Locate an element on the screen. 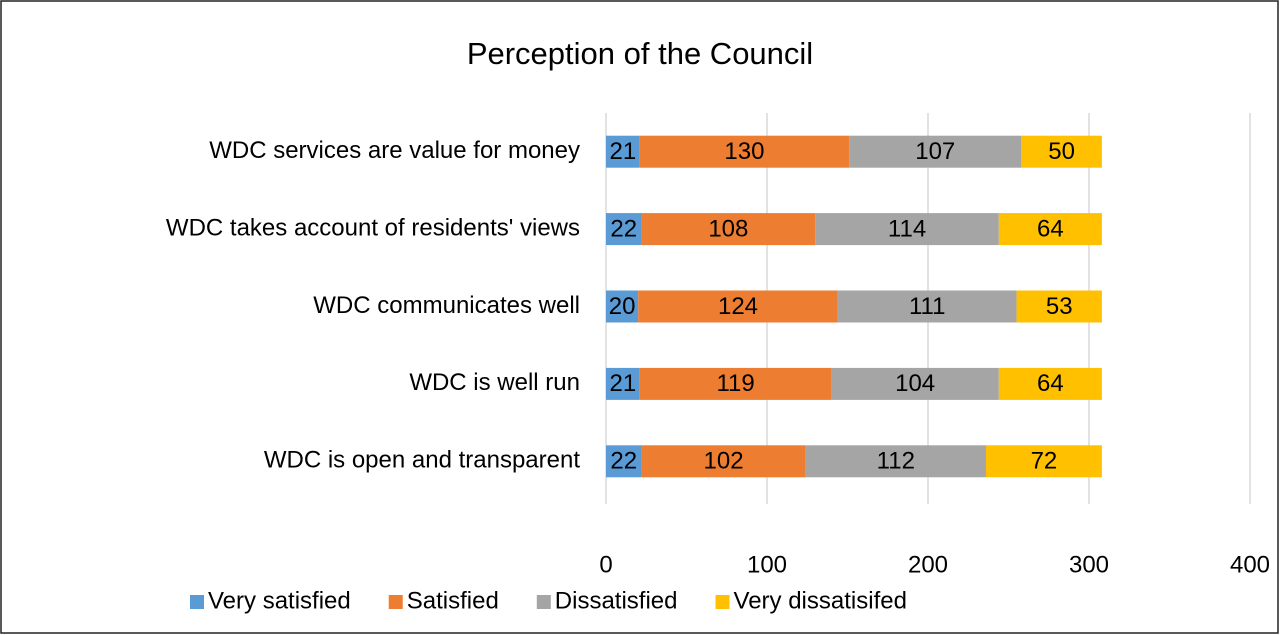 This screenshot has height=635, width=1280. x-tick-label: 400 is located at coordinates (1250, 564).